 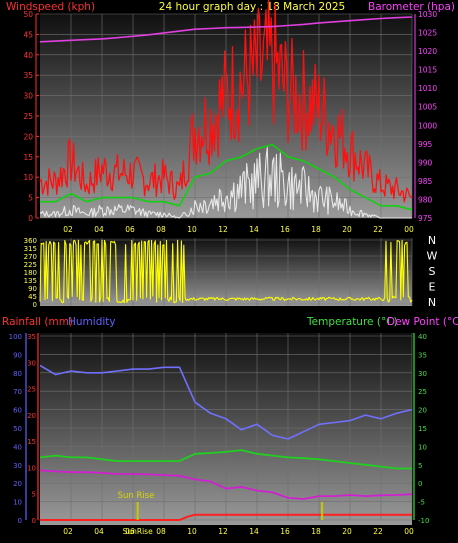 What do you see at coordinates (99, 531) in the screenshot?
I see `x-tick-label: 04` at bounding box center [99, 531].